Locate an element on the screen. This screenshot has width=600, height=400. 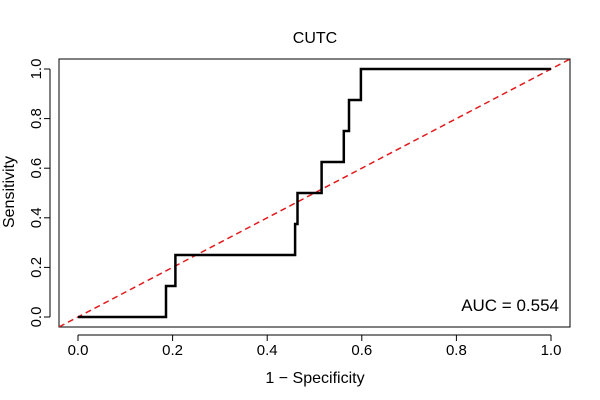
y-tick-label: 0.2 is located at coordinates (36, 267).